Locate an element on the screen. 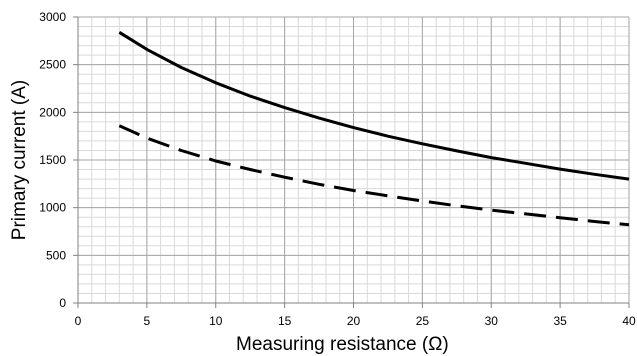 The width and height of the screenshot is (637, 356). x-tick-label: 20 is located at coordinates (354, 321).